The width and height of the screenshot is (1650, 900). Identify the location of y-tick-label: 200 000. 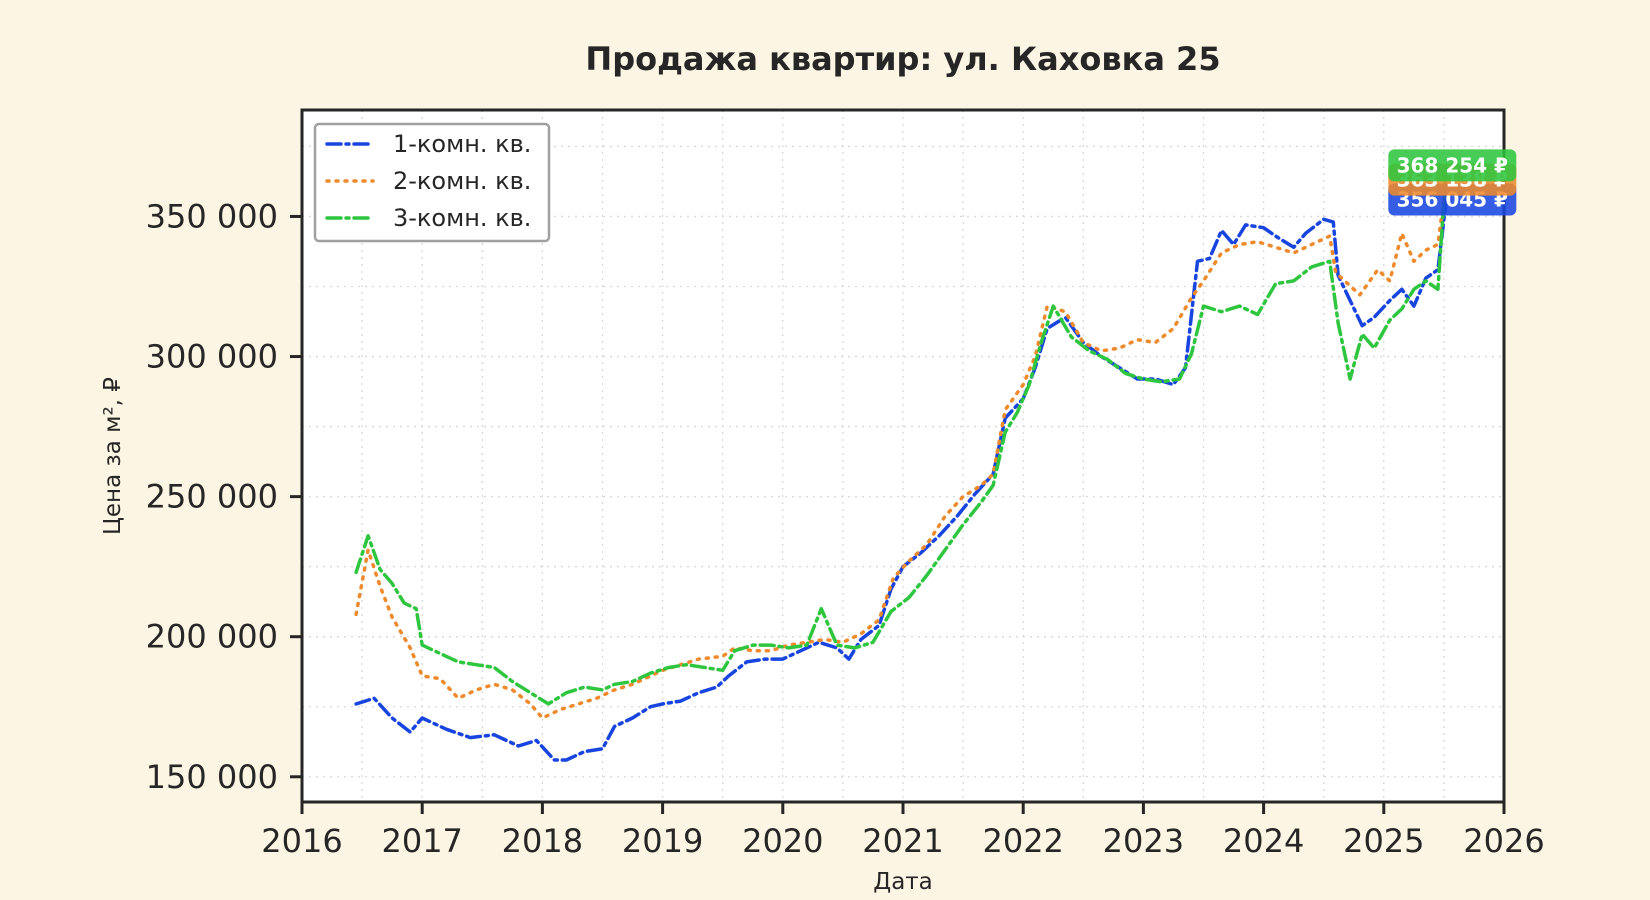
(212, 637).